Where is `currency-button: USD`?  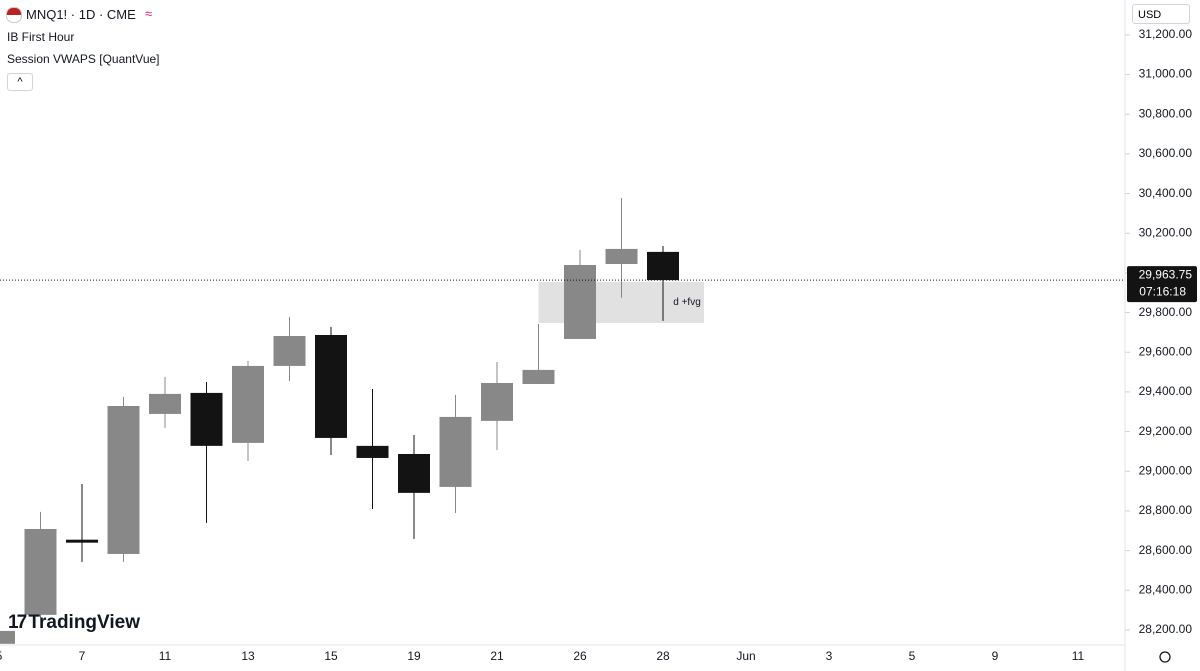 currency-button: USD is located at coordinates (1161, 14).